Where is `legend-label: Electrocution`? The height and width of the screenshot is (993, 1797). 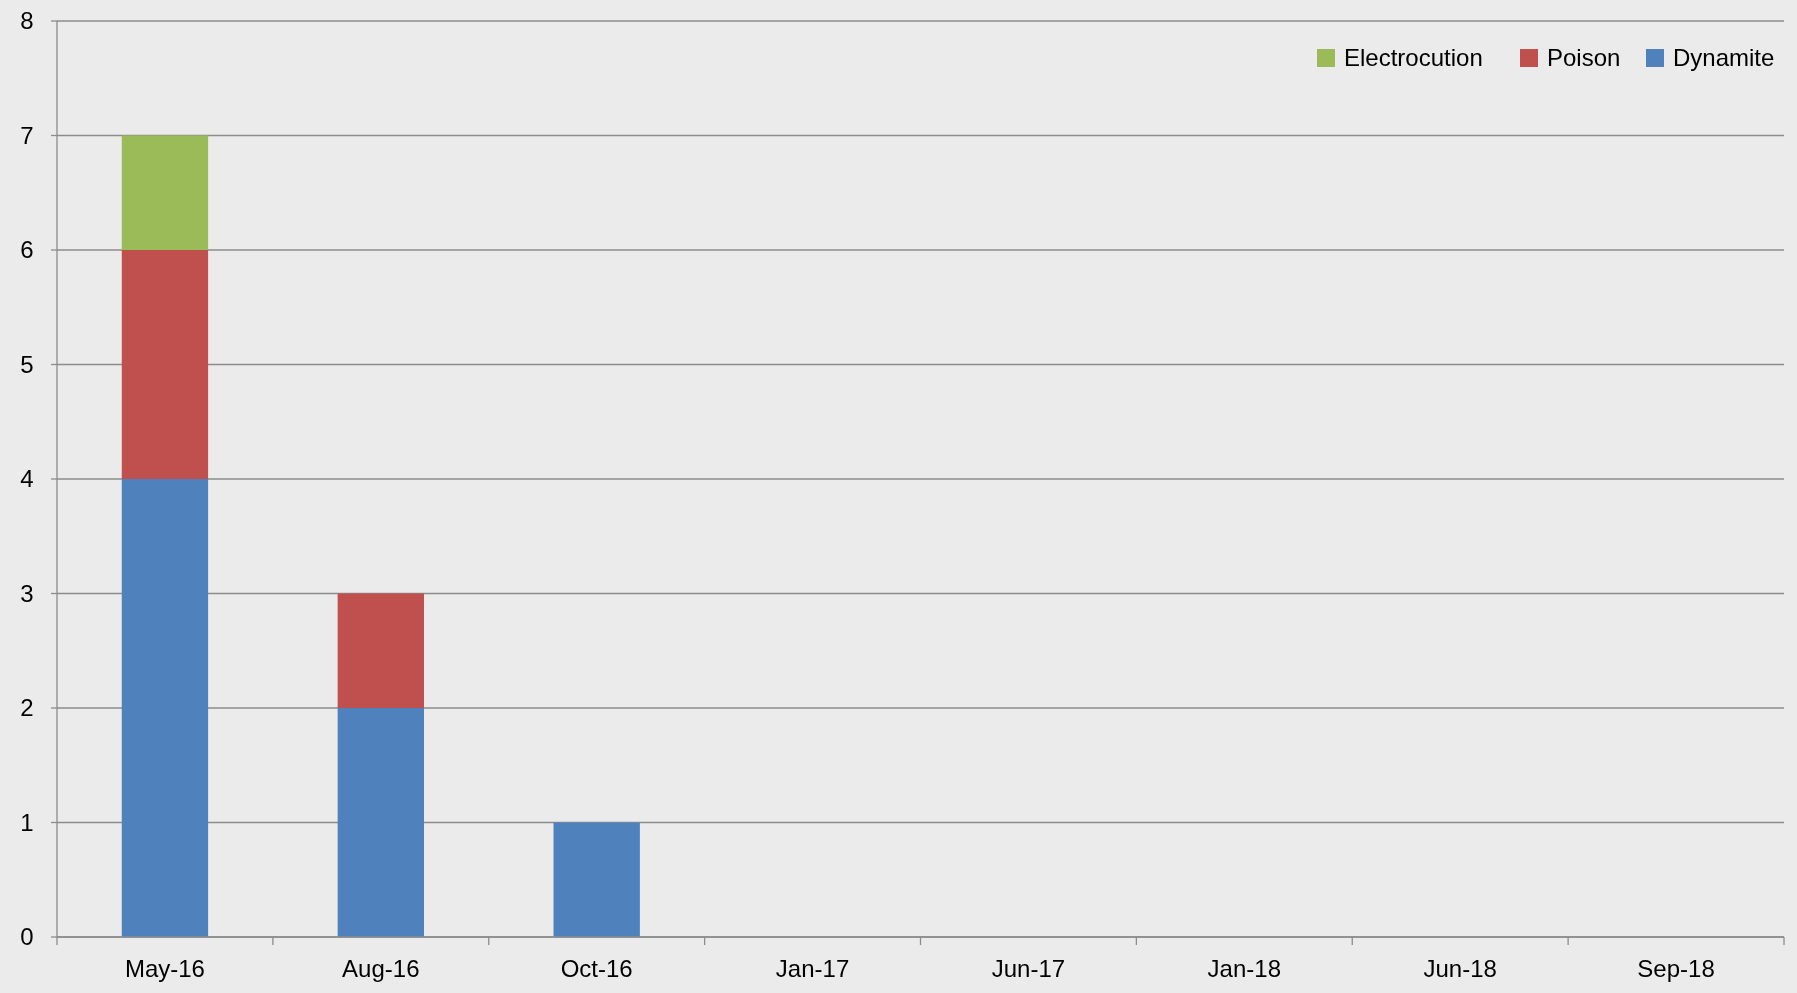 legend-label: Electrocution is located at coordinates (1413, 58).